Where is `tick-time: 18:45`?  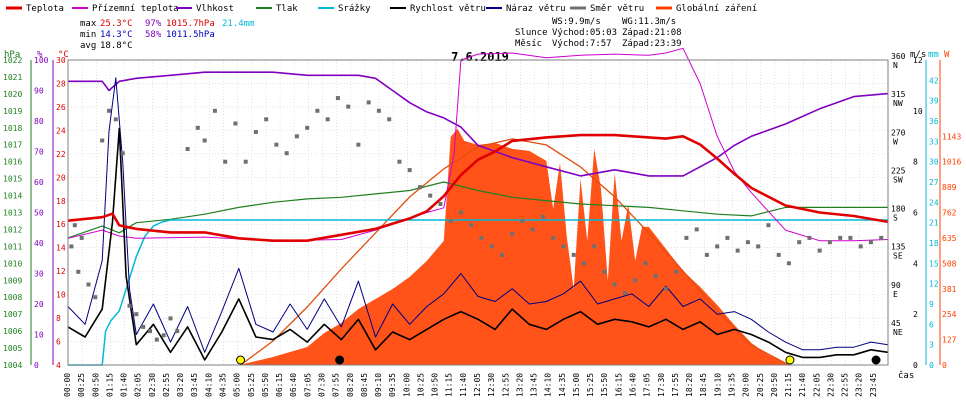 tick-time: 18:45 is located at coordinates (703, 385).